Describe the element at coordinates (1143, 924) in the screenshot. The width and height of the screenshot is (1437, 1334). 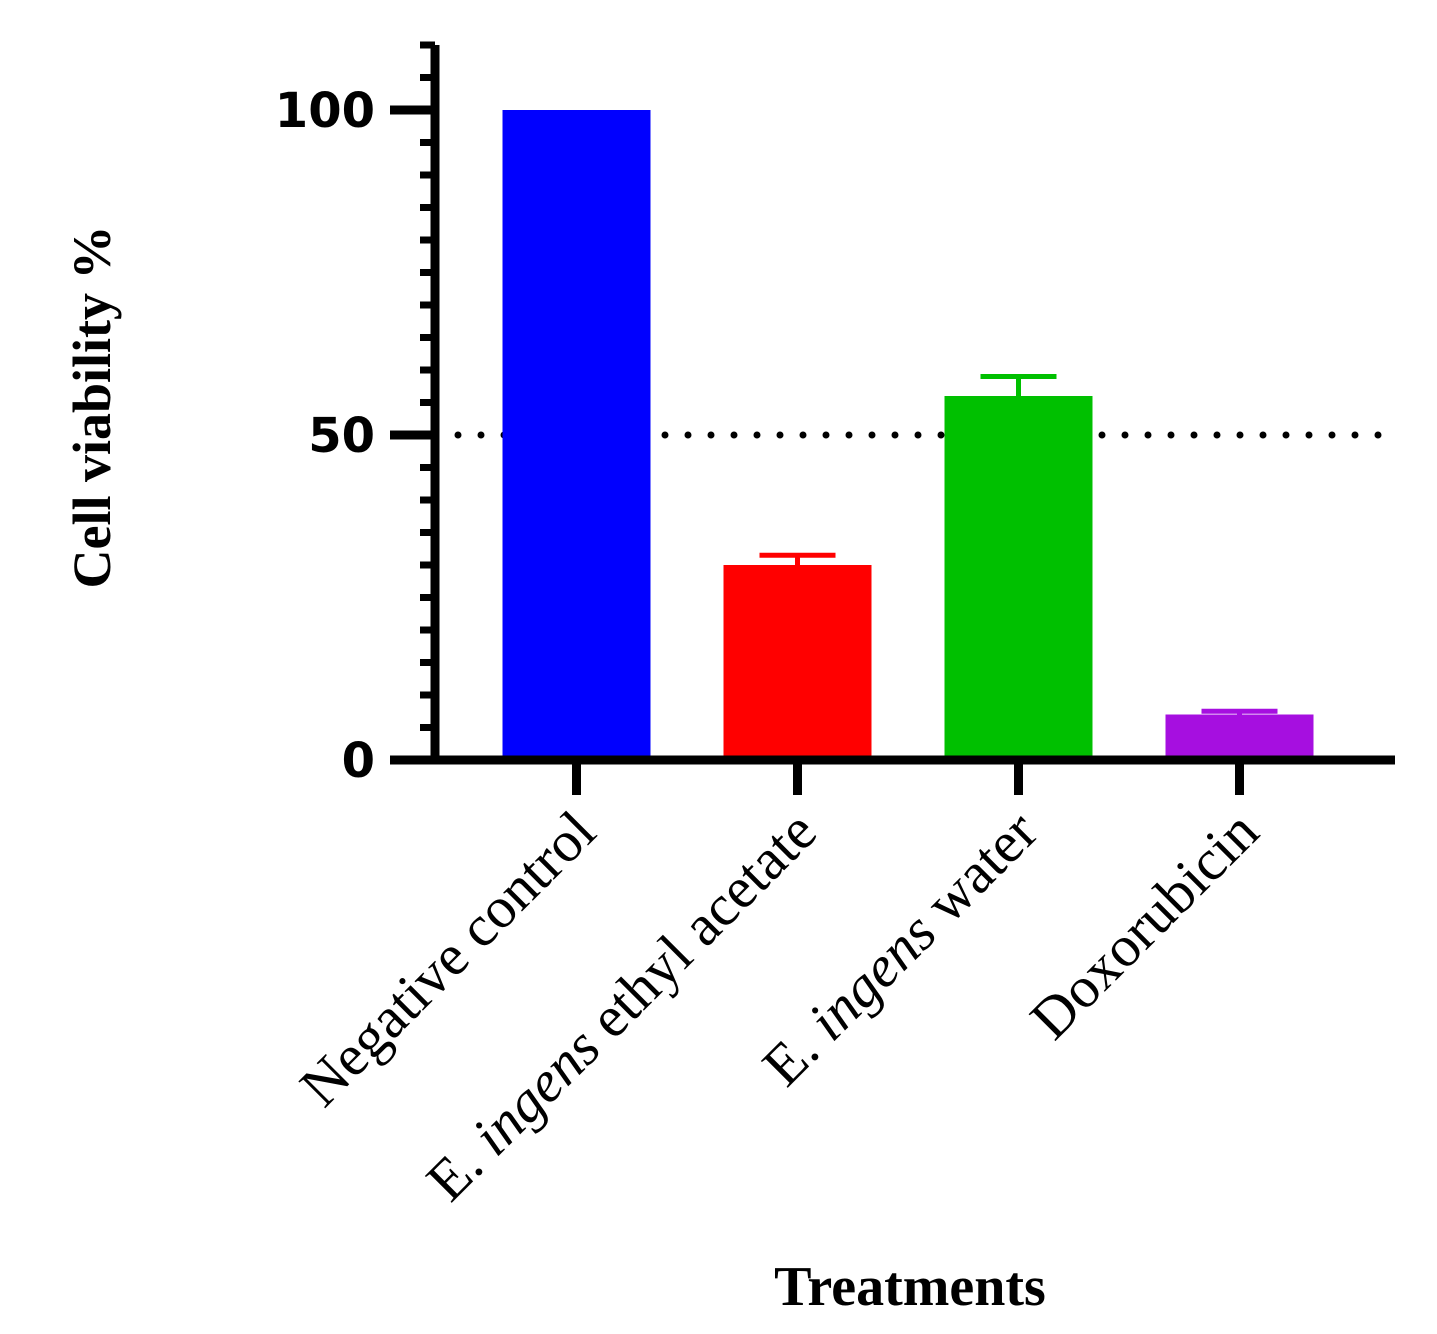
I see `x-tick-label-4: Doxorubicin` at that location.